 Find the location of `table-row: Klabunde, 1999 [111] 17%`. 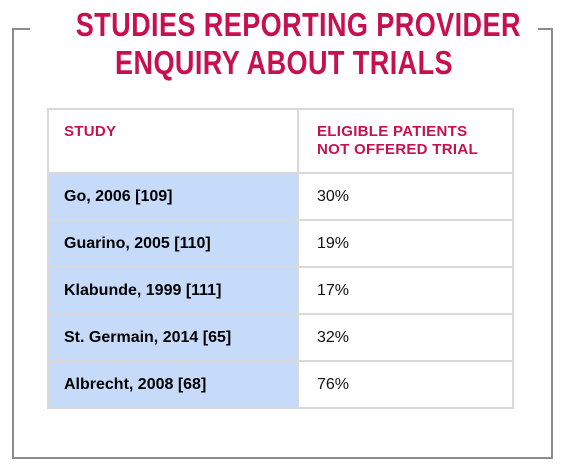

table-row: Klabunde, 1999 [111] 17% is located at coordinates (280, 290).